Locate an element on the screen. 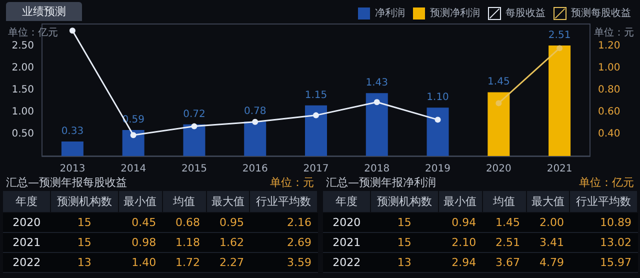  text: 13.02 is located at coordinates (616, 242).